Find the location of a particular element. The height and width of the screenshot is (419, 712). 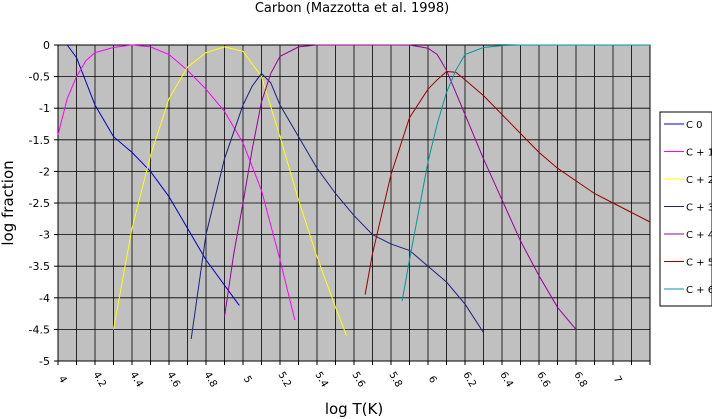

y-tick-label: -2.5 is located at coordinates (39, 203).